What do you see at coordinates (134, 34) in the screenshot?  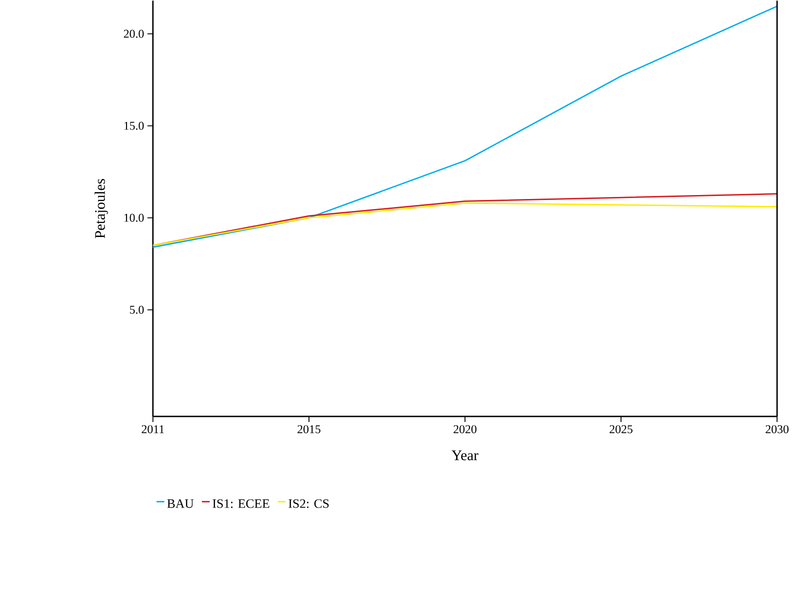 I see `y-tick-label: 20.0` at bounding box center [134, 34].